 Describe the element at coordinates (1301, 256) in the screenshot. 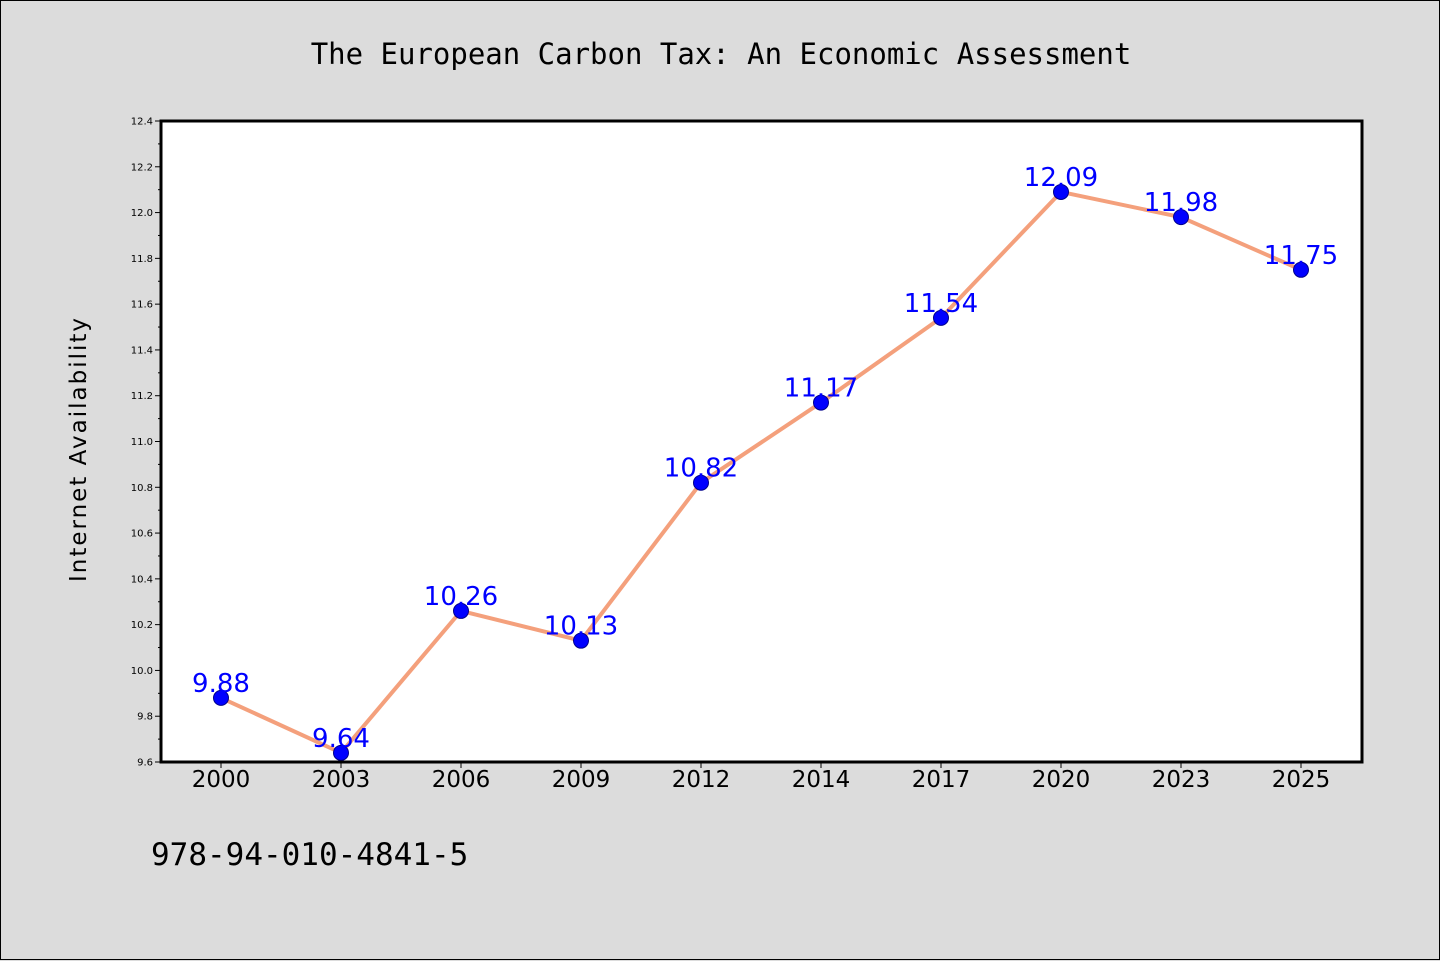

I see `data-label: 11.75` at that location.